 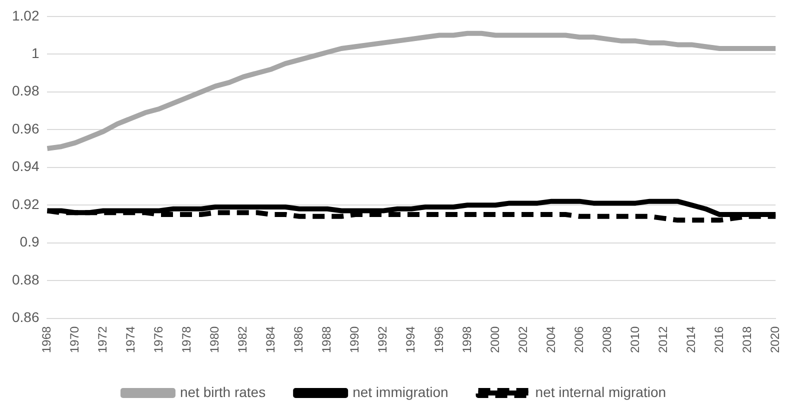 What do you see at coordinates (551, 340) in the screenshot?
I see `x-tick-label: 2004` at bounding box center [551, 340].